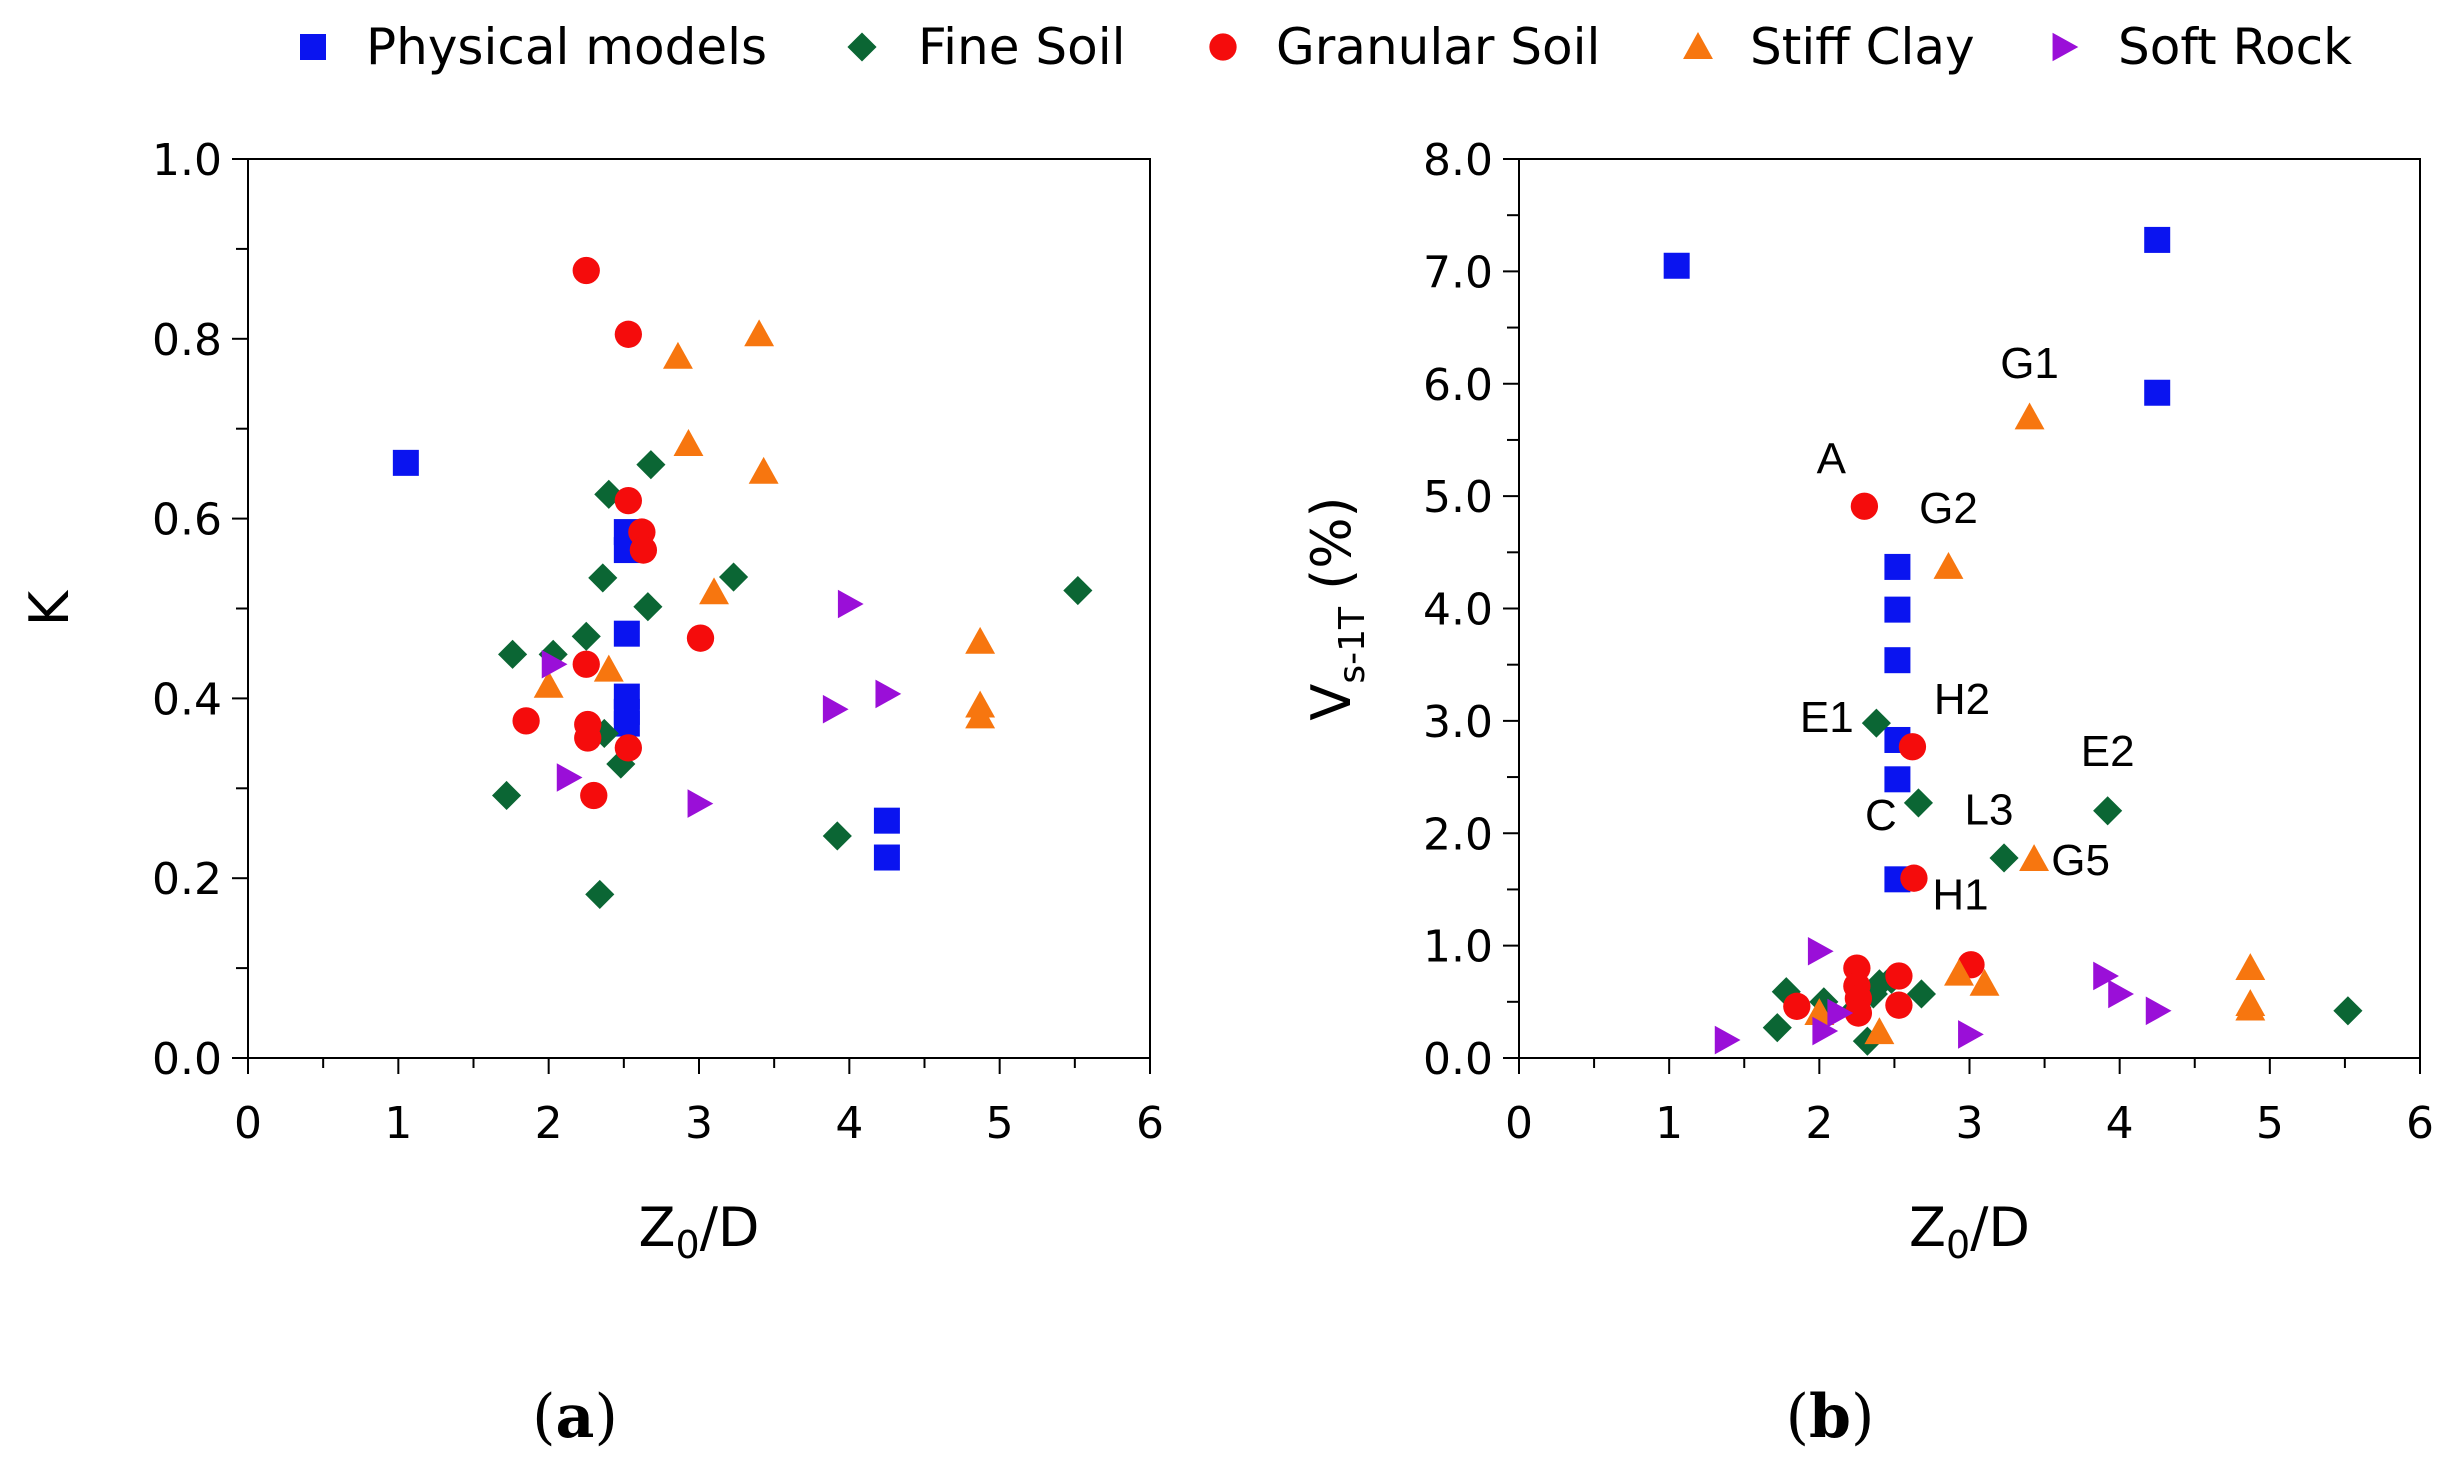 This screenshot has height=1469, width=2450. I want to click on legend-label-physical-models: Physical models, so click(566, 47).